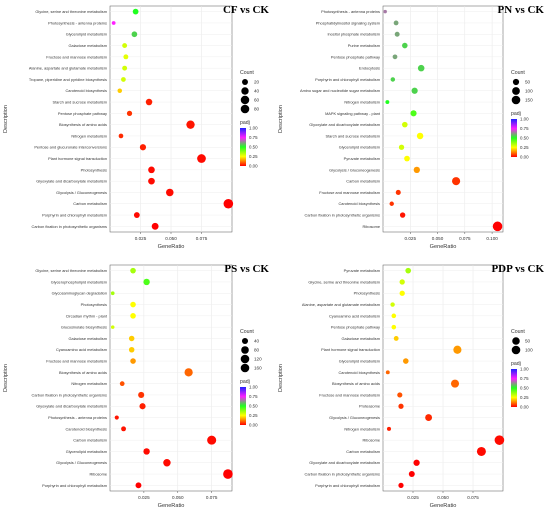  What do you see at coordinates (443, 119) in the screenshot?
I see `plot-area` at bounding box center [443, 119].